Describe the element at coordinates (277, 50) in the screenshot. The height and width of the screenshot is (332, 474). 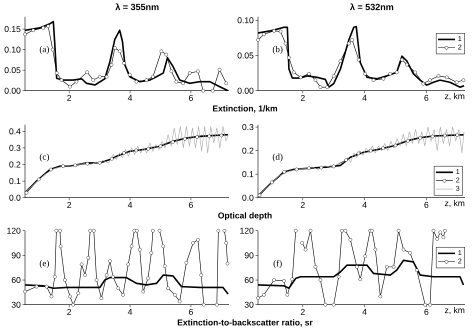
I see `annotation: (b)` at that location.